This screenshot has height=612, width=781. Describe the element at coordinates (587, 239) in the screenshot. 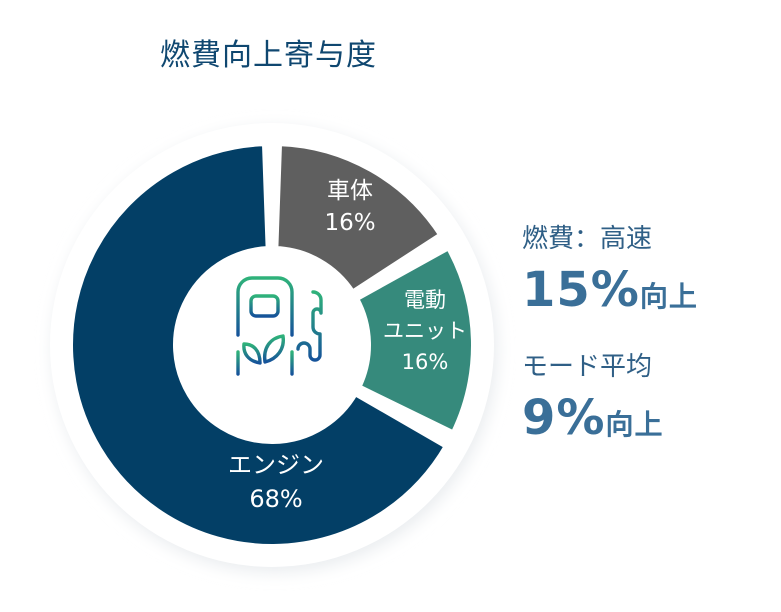

I see `highway-label-text: 燃費：高速` at that location.